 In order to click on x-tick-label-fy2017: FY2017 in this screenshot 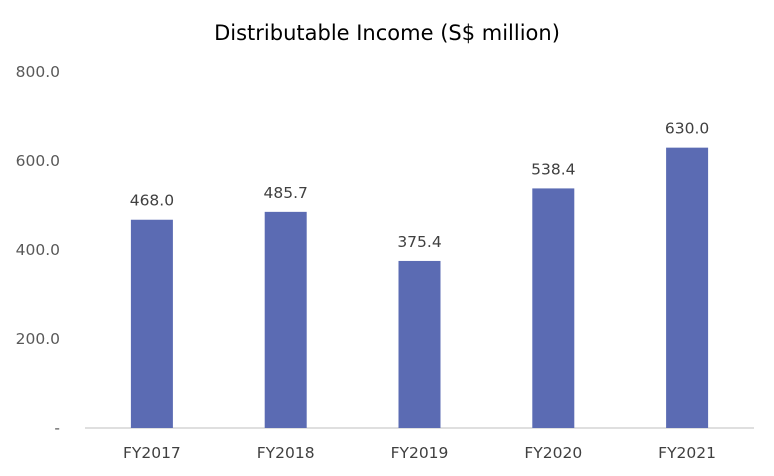, I will do `click(152, 453)`.